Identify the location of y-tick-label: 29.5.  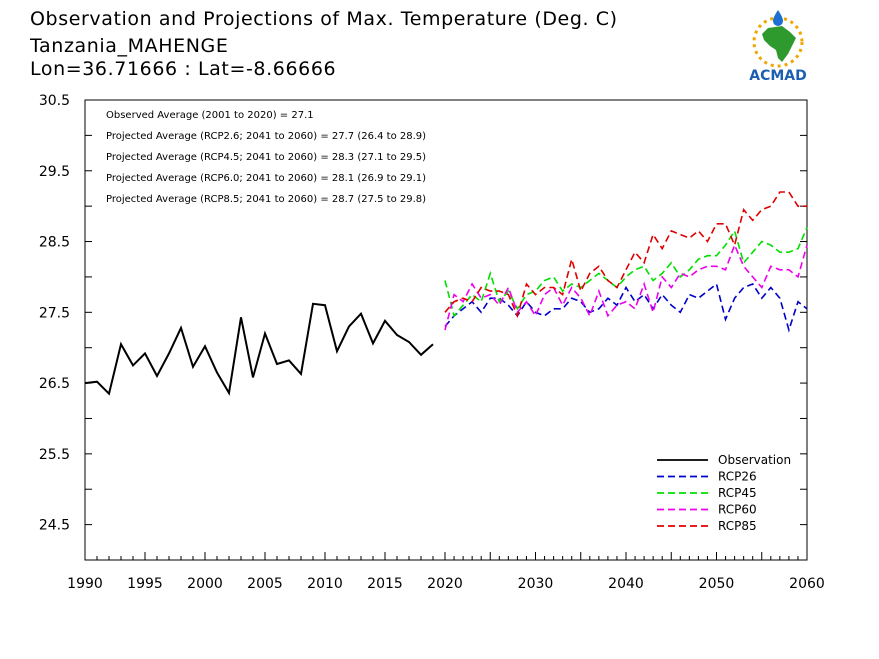
(54, 172).